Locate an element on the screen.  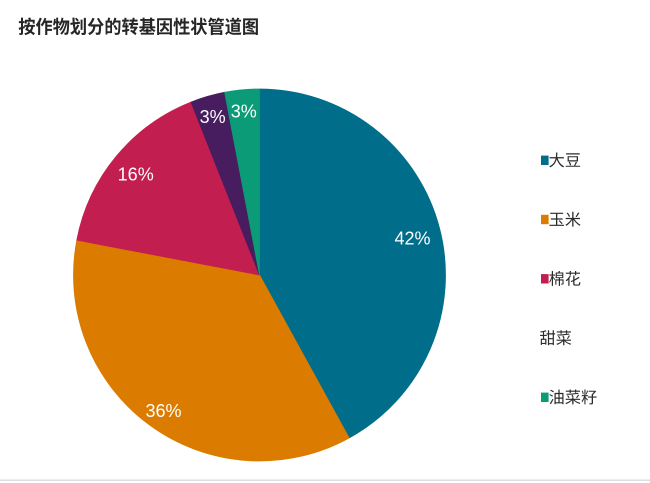
svg-text: 36% is located at coordinates (163, 411).